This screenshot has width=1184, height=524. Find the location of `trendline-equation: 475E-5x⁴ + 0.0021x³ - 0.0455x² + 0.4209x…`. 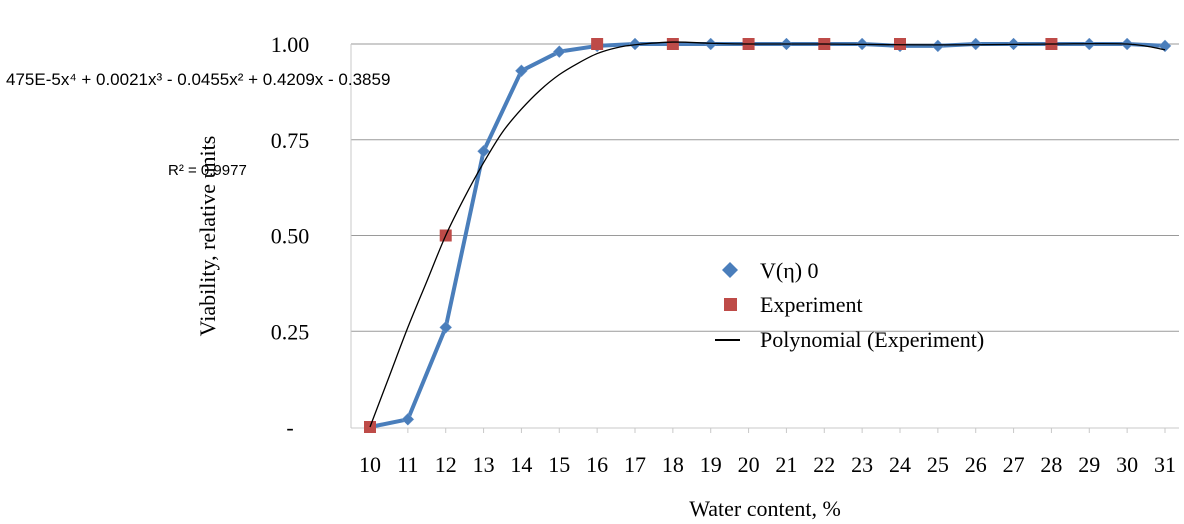

trendline-equation: 475E-5x⁴ + 0.0021x³ - 0.0455x² + 0.4209x… is located at coordinates (198, 79).